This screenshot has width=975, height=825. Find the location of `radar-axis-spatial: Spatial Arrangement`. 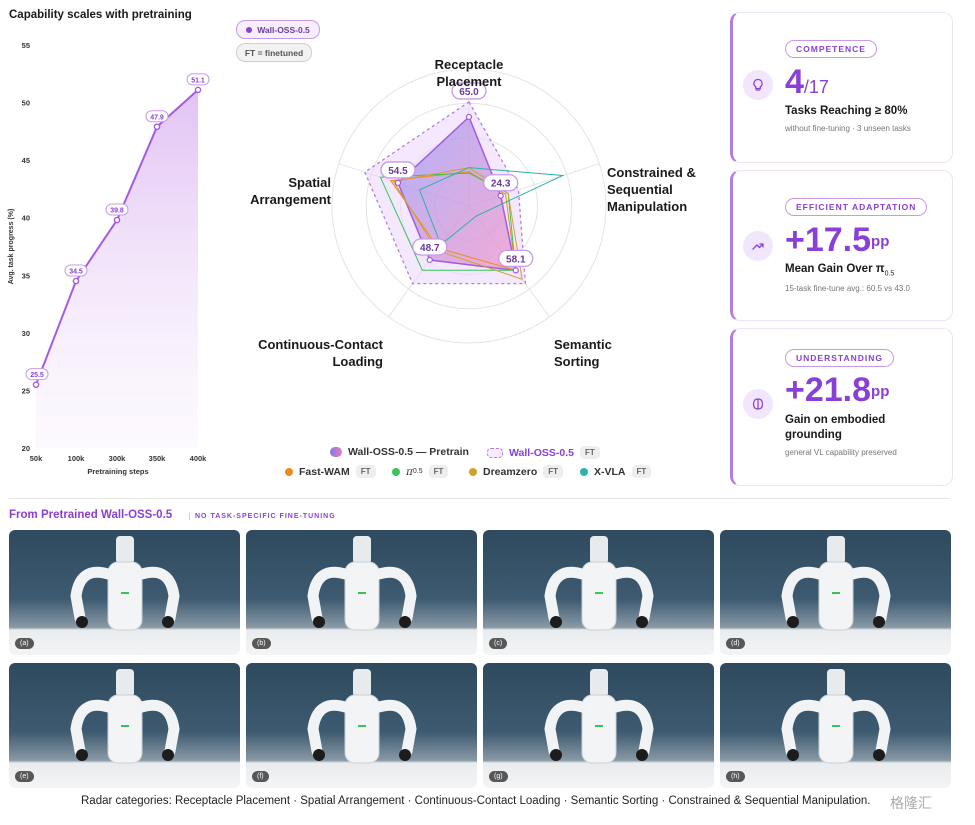

radar-axis-spatial: Spatial Arrangement is located at coordinates (283, 191).